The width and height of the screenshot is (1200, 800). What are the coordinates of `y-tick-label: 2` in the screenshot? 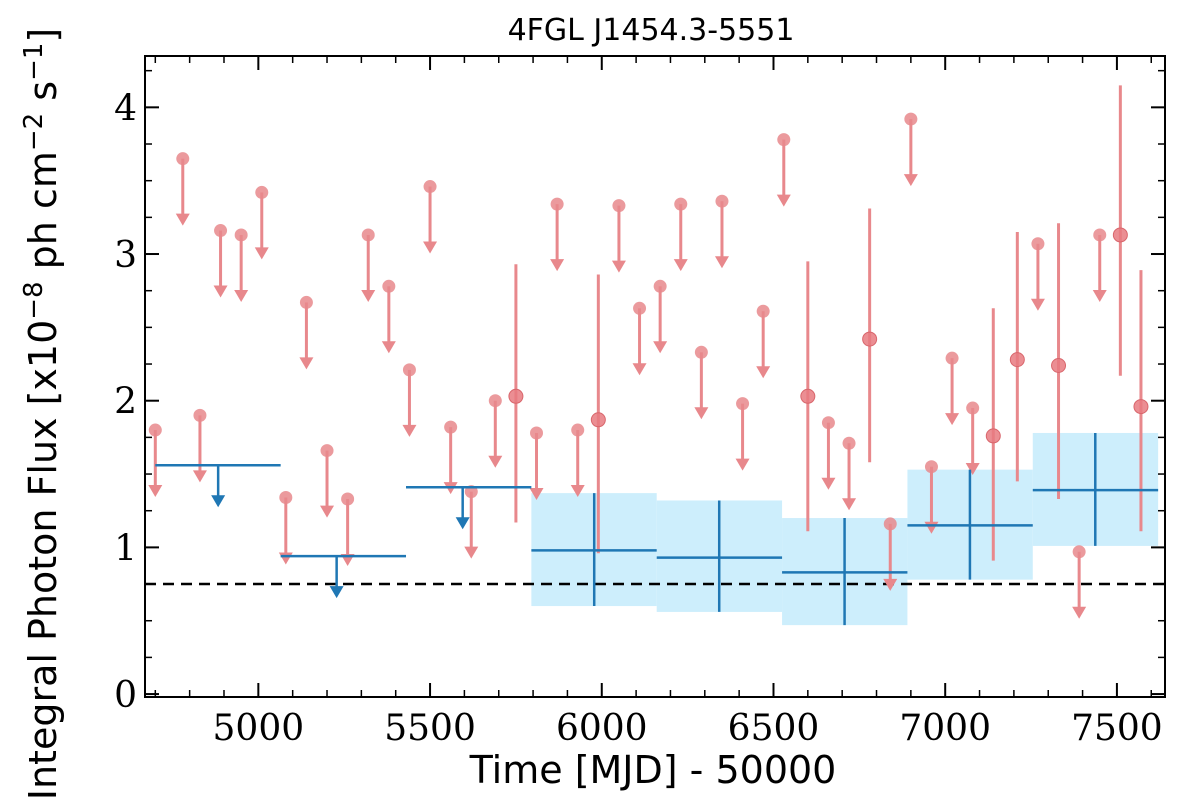 It's located at (125, 402).